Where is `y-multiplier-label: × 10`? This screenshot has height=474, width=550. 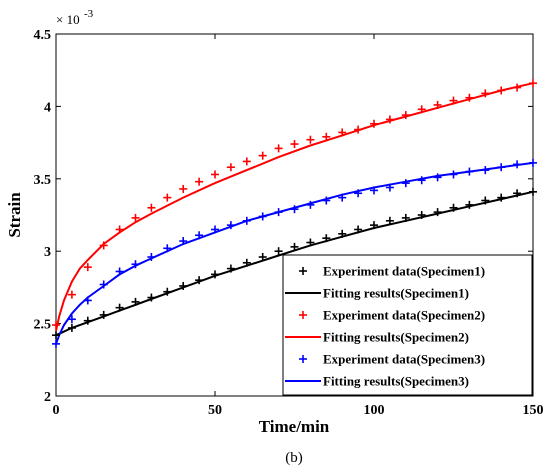
y-multiplier-label: × 10 is located at coordinates (68, 19).